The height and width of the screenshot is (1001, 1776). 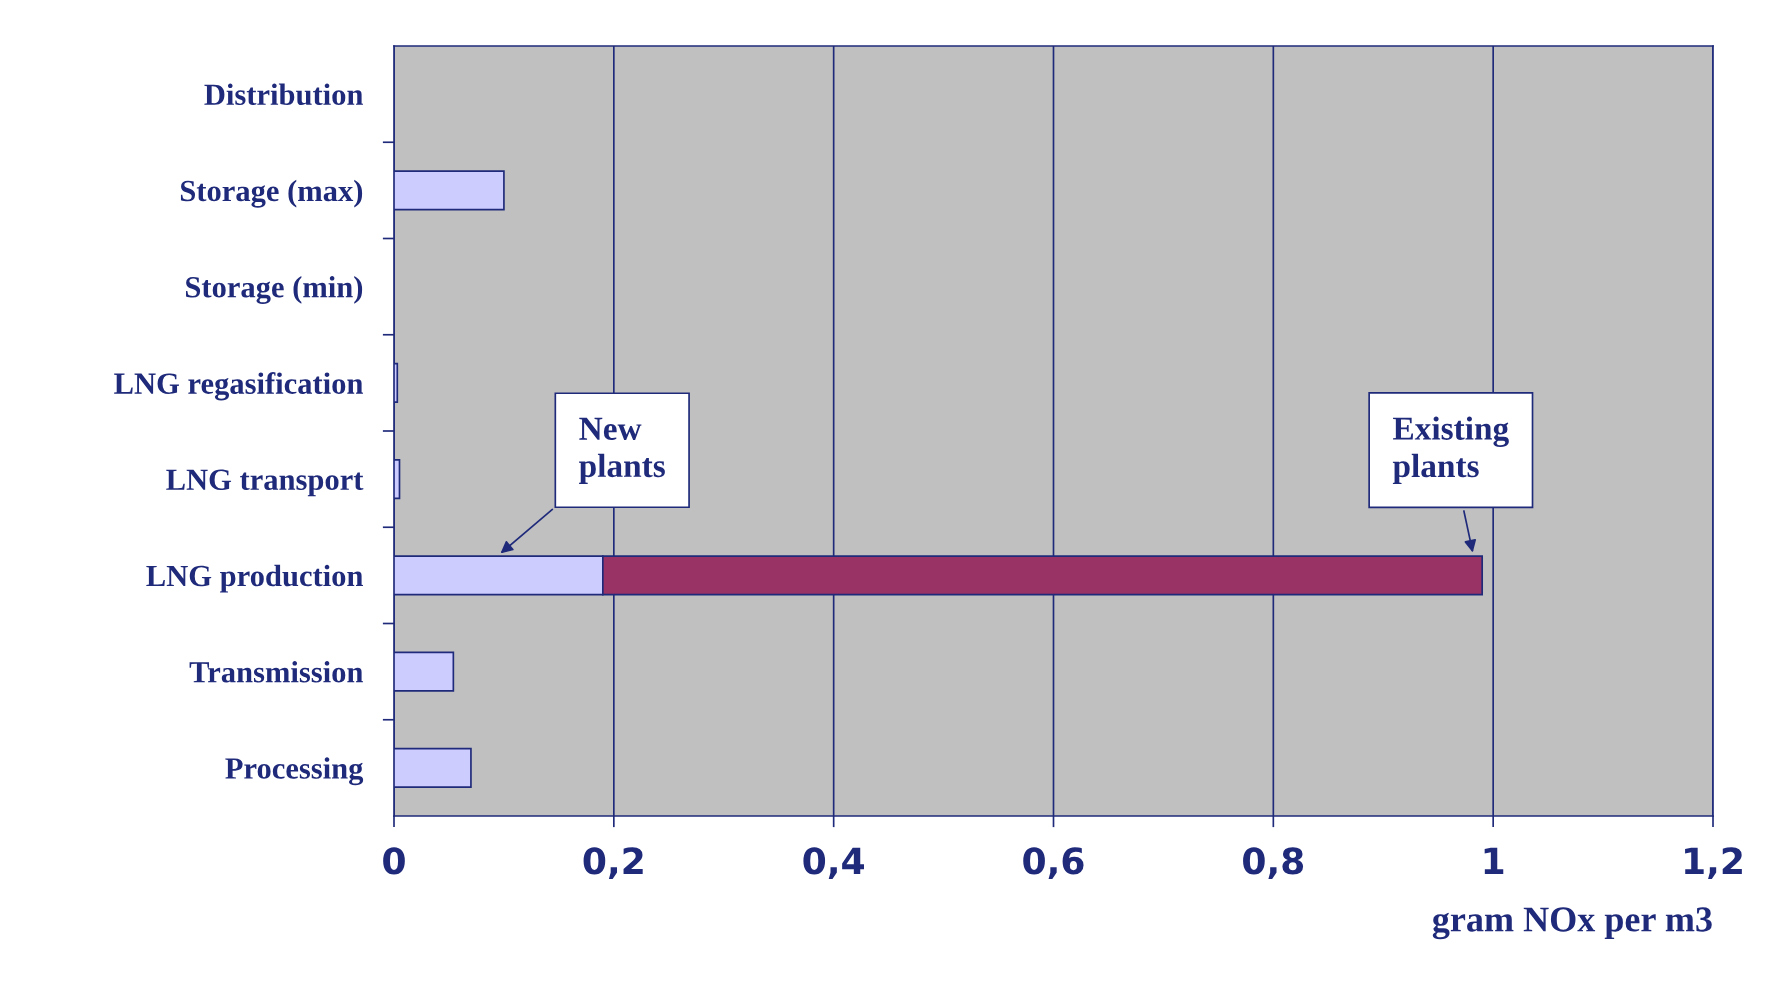 What do you see at coordinates (283, 94) in the screenshot?
I see `y-tick-label: Distribution` at bounding box center [283, 94].